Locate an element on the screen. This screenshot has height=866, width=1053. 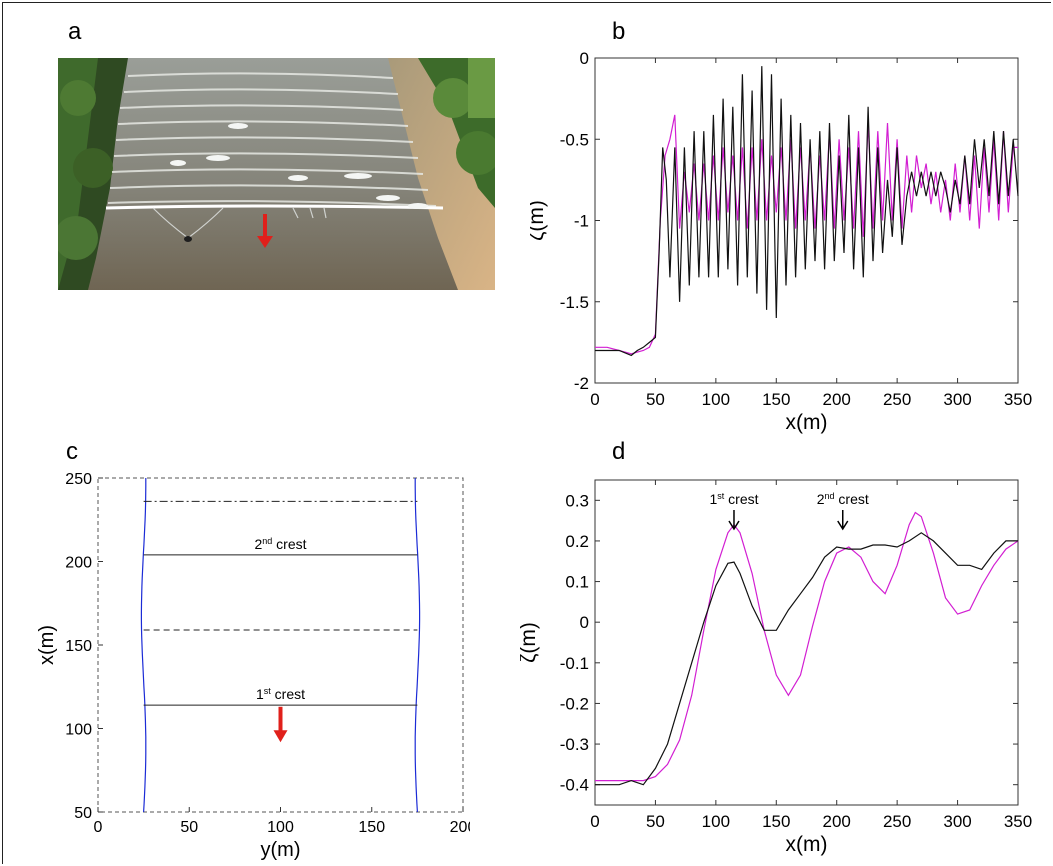
y-tick-label: -0.4 is located at coordinates (574, 785).